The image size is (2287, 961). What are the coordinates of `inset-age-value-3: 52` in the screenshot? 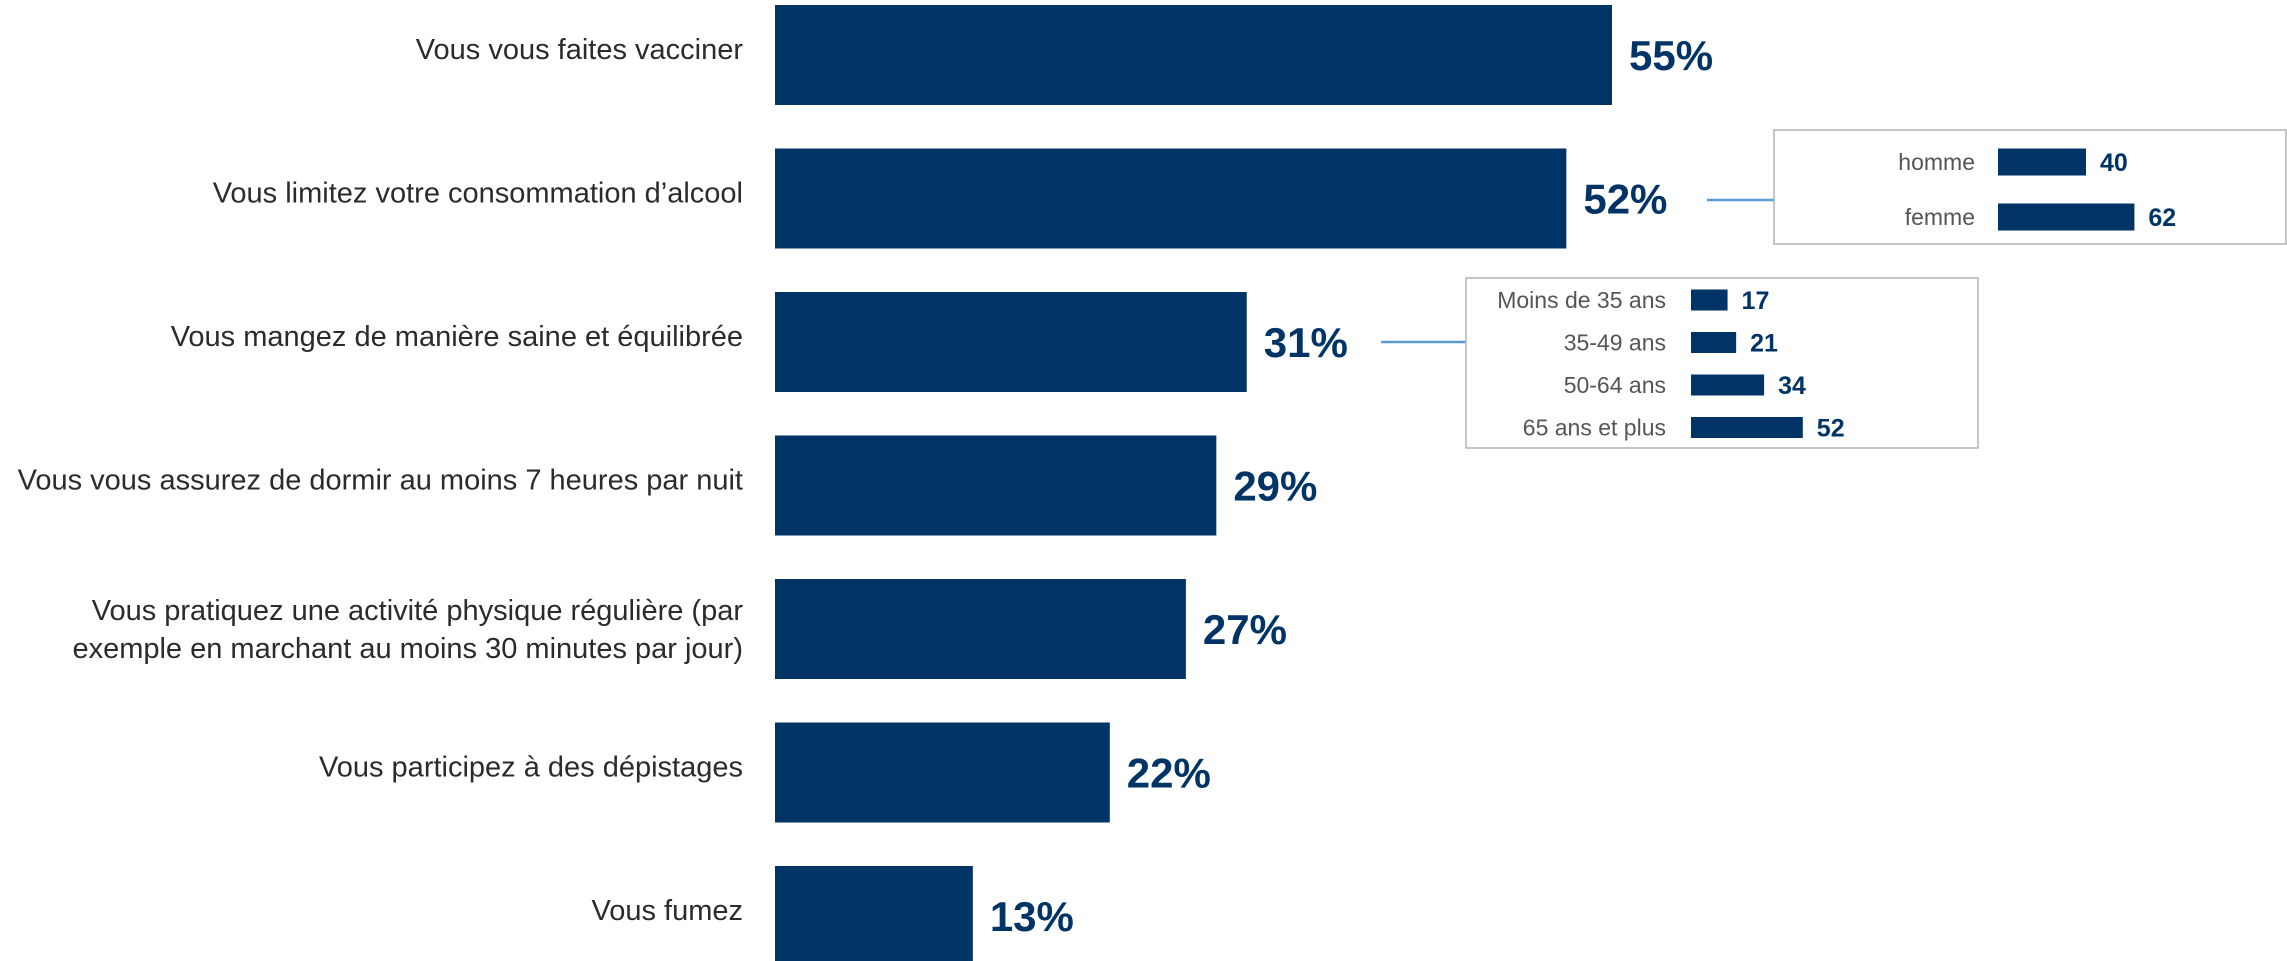 It's located at (1831, 429).